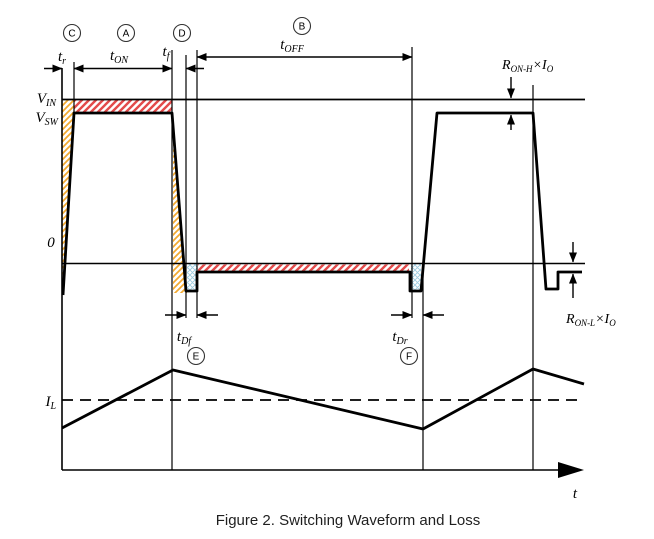 The image size is (654, 539). Describe the element at coordinates (62, 58) in the screenshot. I see `label-t-r: tr` at that location.